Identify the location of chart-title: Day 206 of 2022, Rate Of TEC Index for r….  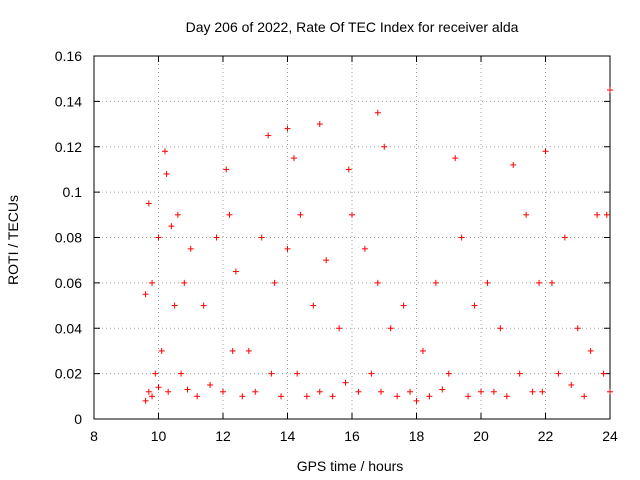
(352, 27).